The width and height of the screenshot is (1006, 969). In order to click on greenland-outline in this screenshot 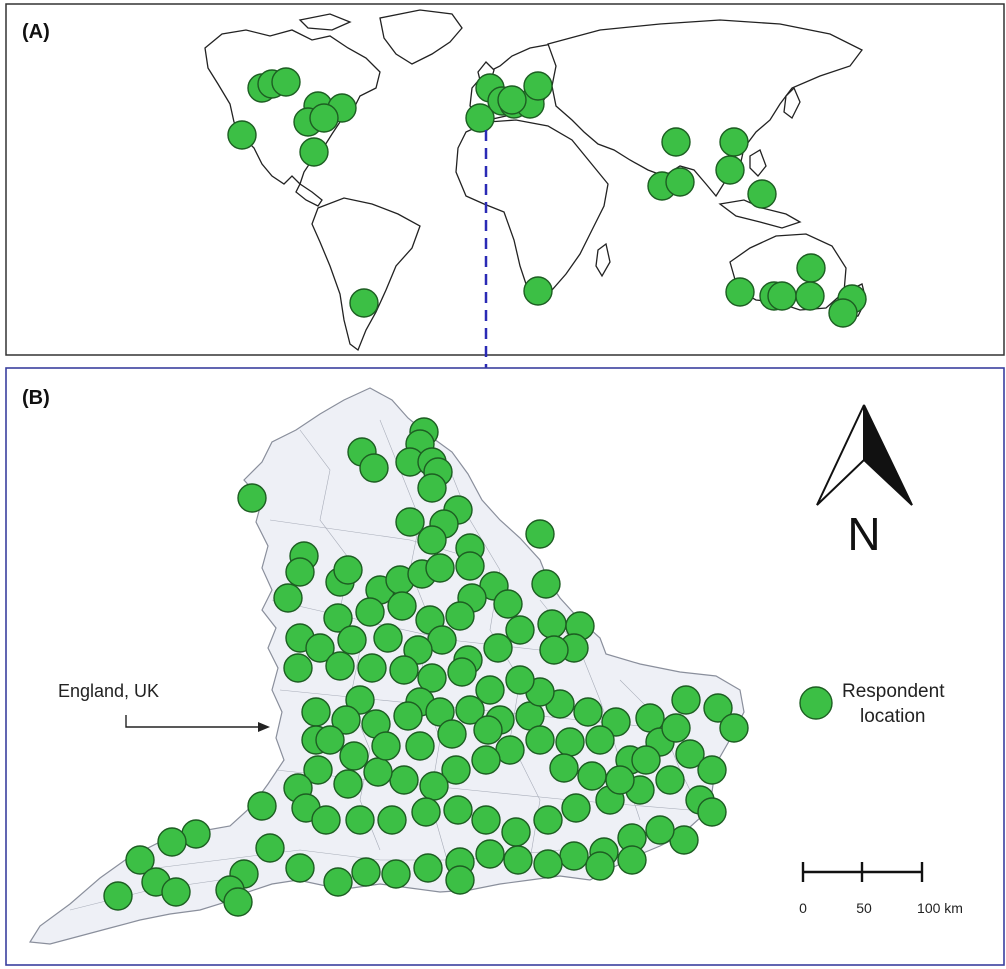, I will do `click(421, 37)`.